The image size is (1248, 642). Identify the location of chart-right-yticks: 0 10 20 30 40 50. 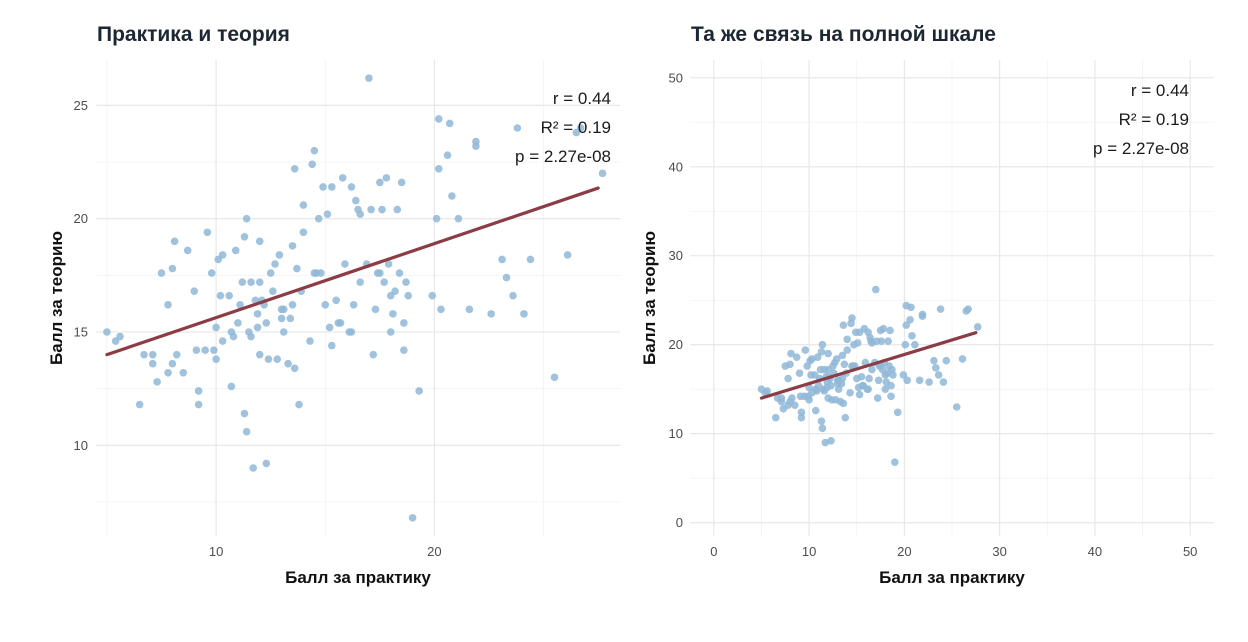
(676, 300).